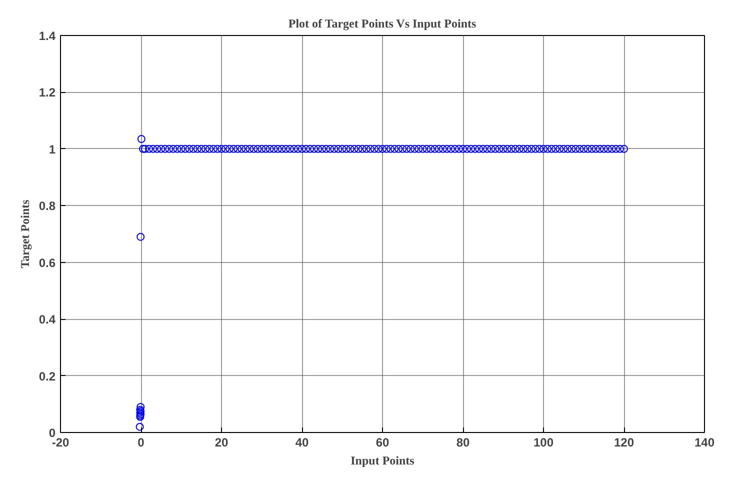 The width and height of the screenshot is (729, 477). I want to click on y-axis-title: Target Points, so click(25, 233).